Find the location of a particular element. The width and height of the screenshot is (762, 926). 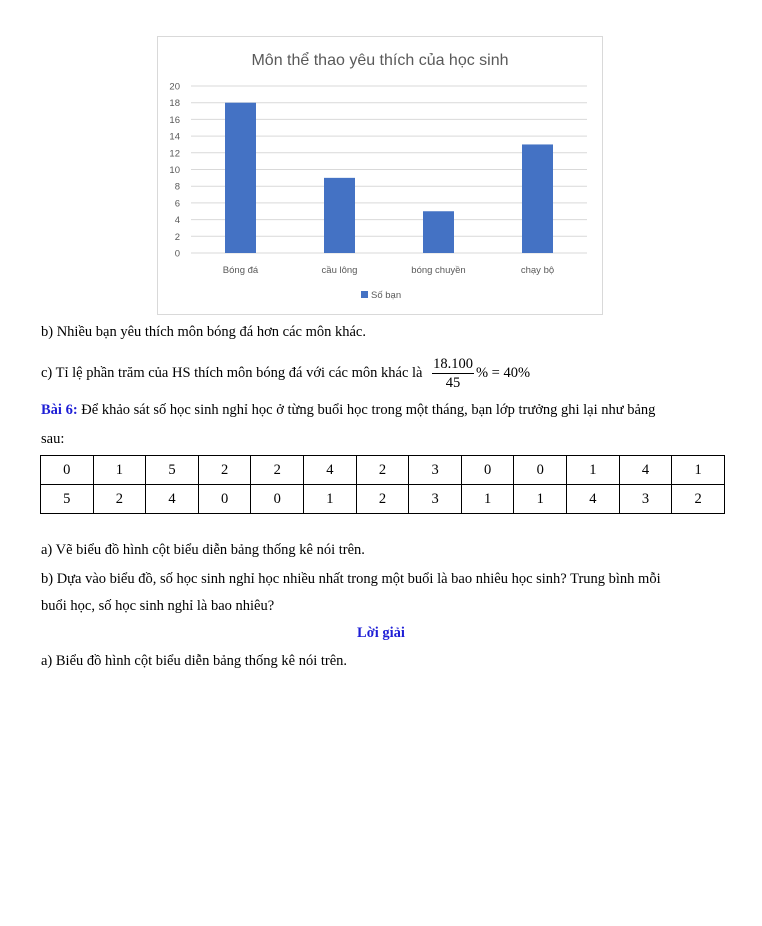

y-tick-label: 2 is located at coordinates (177, 237).